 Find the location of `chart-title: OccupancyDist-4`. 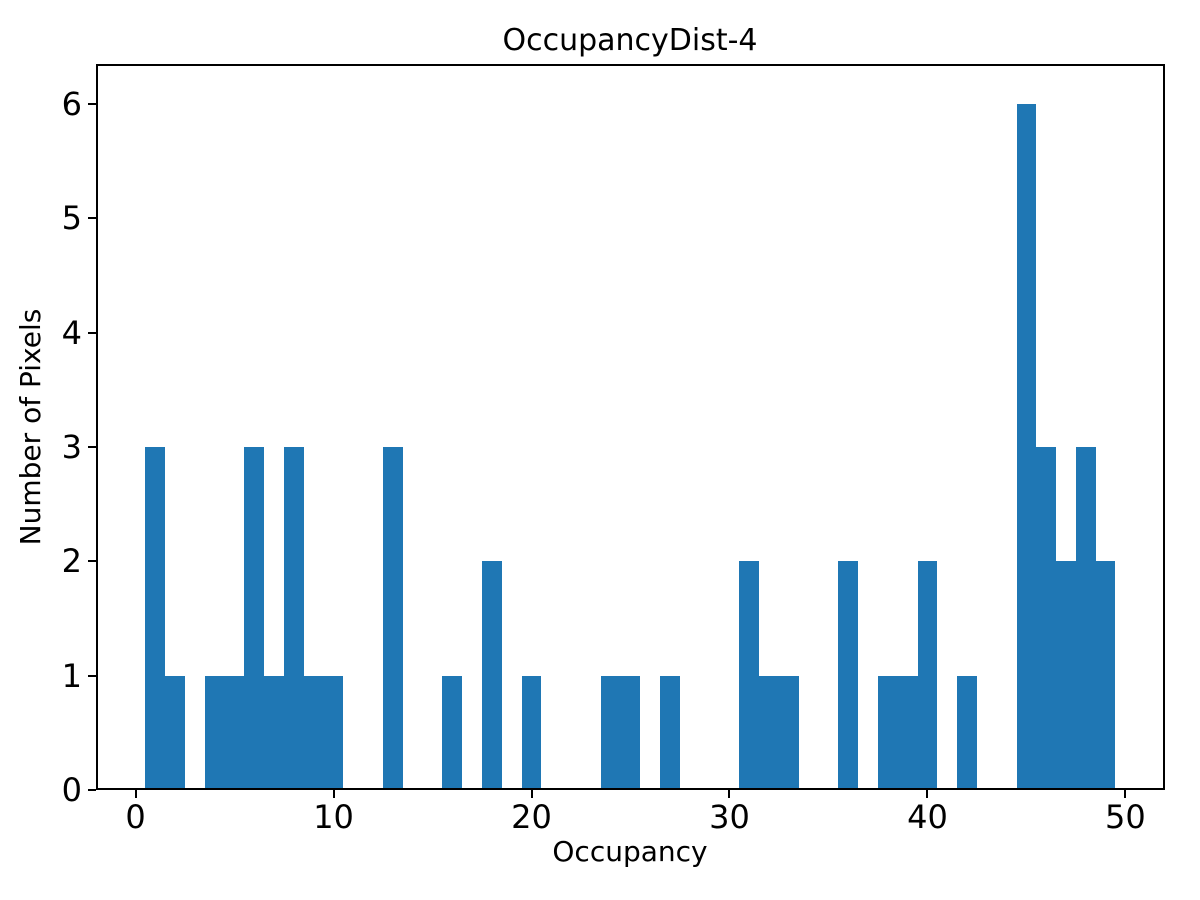

chart-title: OccupancyDist-4 is located at coordinates (630, 40).